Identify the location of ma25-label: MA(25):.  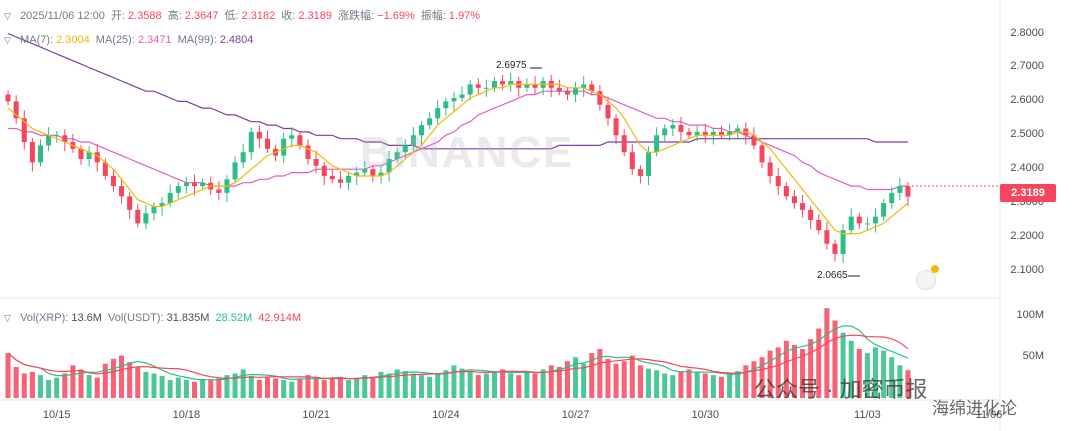
(115, 40).